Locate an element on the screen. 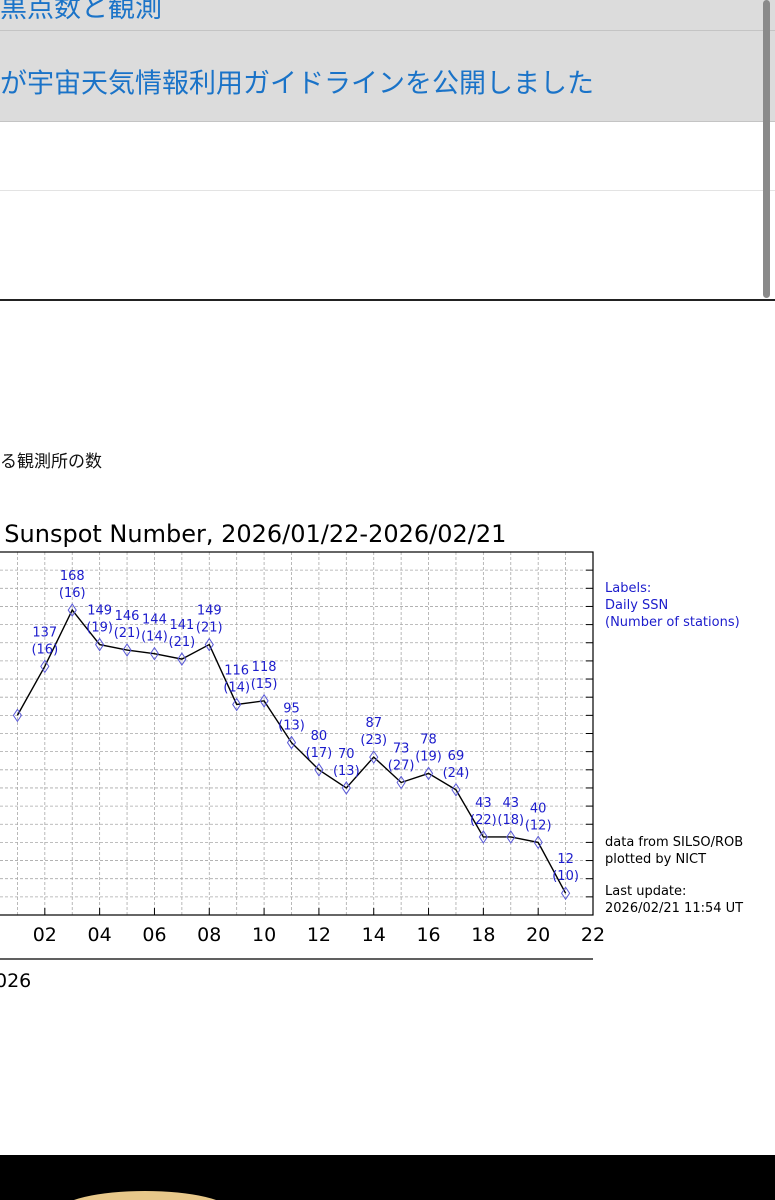 This screenshot has height=1200, width=775. station-count-label: (18) is located at coordinates (510, 820).